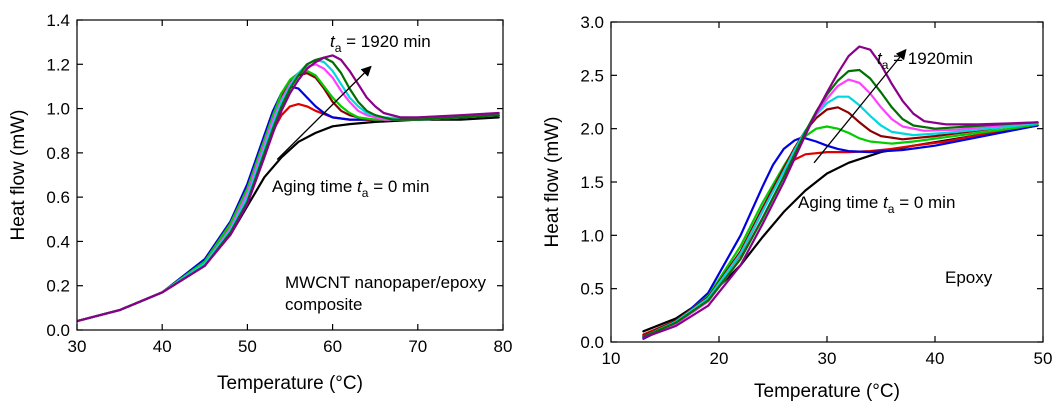  I want to click on annotation-final-time: ta = 1920 min, so click(380, 43).